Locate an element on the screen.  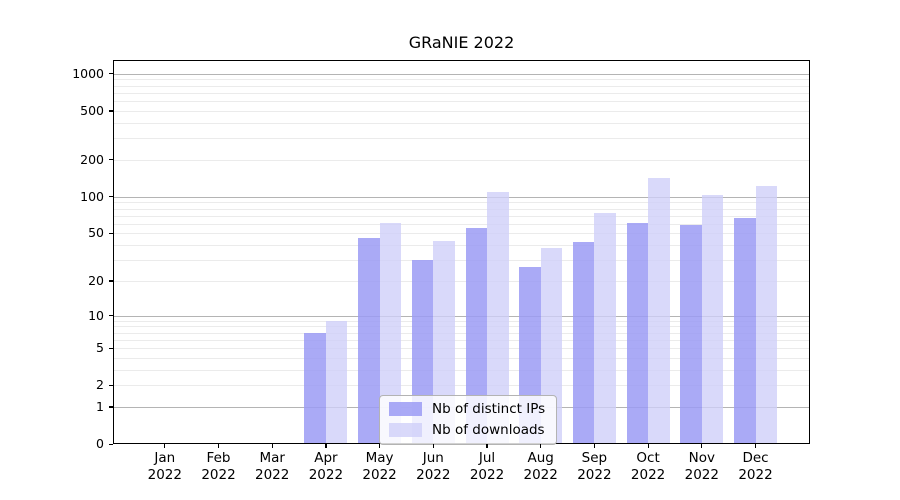
legend-label-downloads: Nb of downloads is located at coordinates (488, 430).